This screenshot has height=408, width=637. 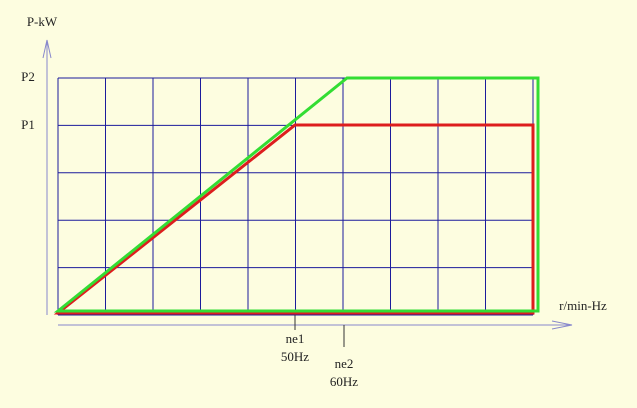 What do you see at coordinates (47, 49) in the screenshot?
I see `y-arrow` at bounding box center [47, 49].